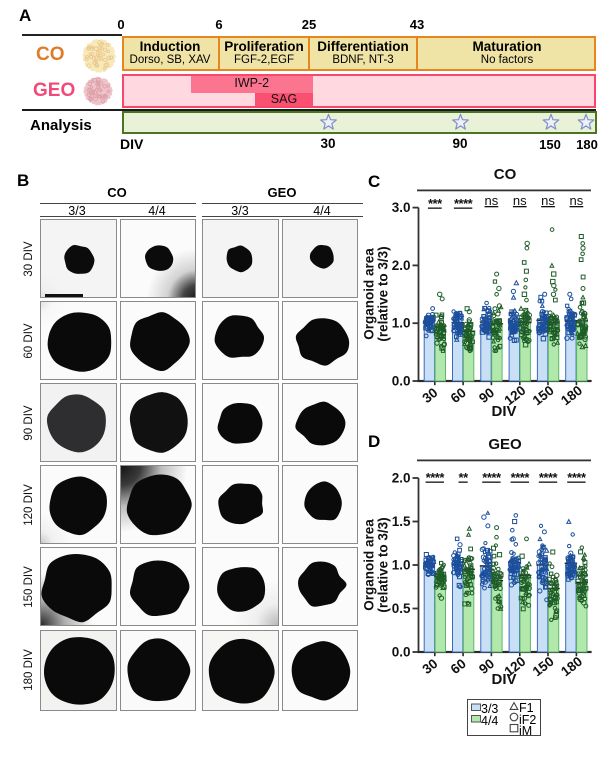  I want to click on svg-text: GEO, so click(505, 444).